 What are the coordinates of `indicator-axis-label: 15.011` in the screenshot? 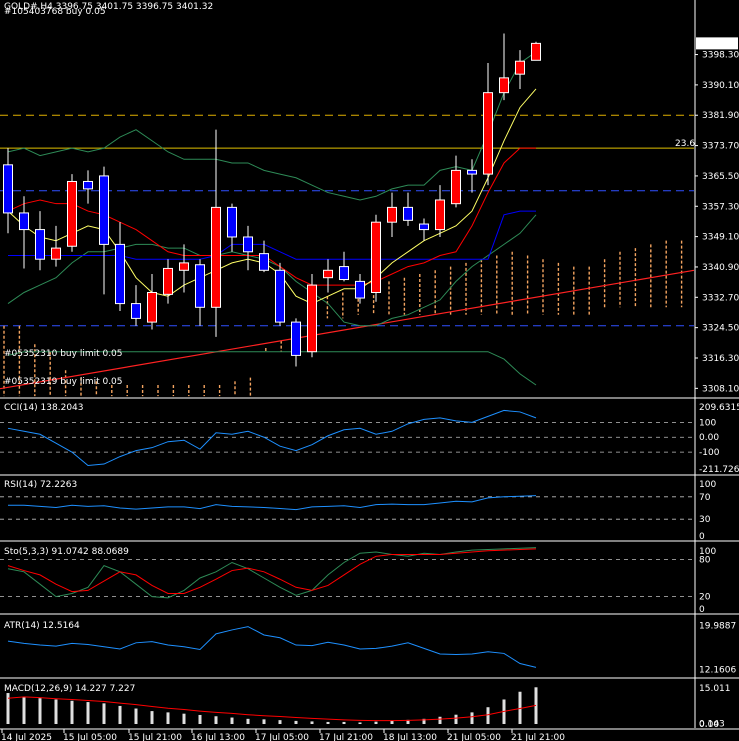 It's located at (715, 689).